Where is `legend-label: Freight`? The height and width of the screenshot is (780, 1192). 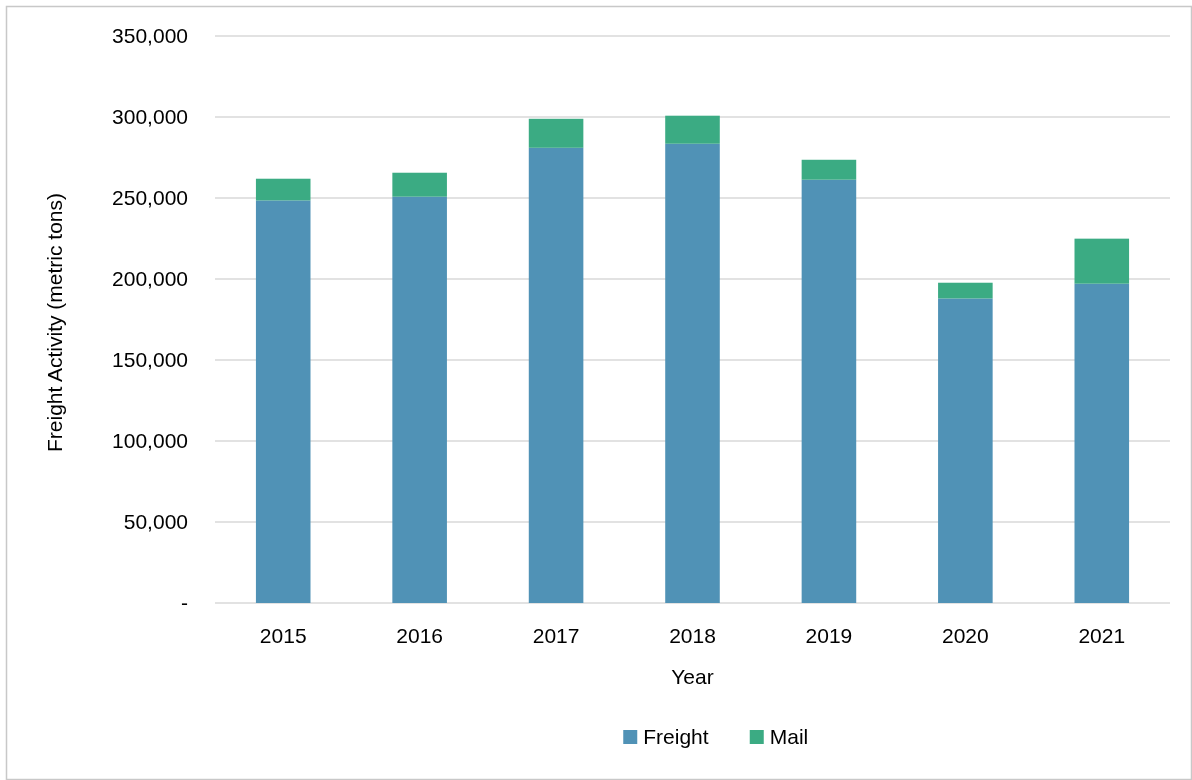
legend-label: Freight is located at coordinates (676, 736).